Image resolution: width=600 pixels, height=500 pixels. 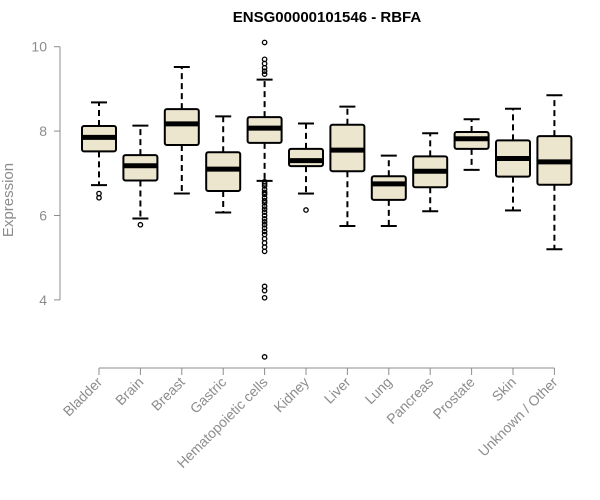 What do you see at coordinates (292, 395) in the screenshot?
I see `x-tick-label: Kidney` at bounding box center [292, 395].